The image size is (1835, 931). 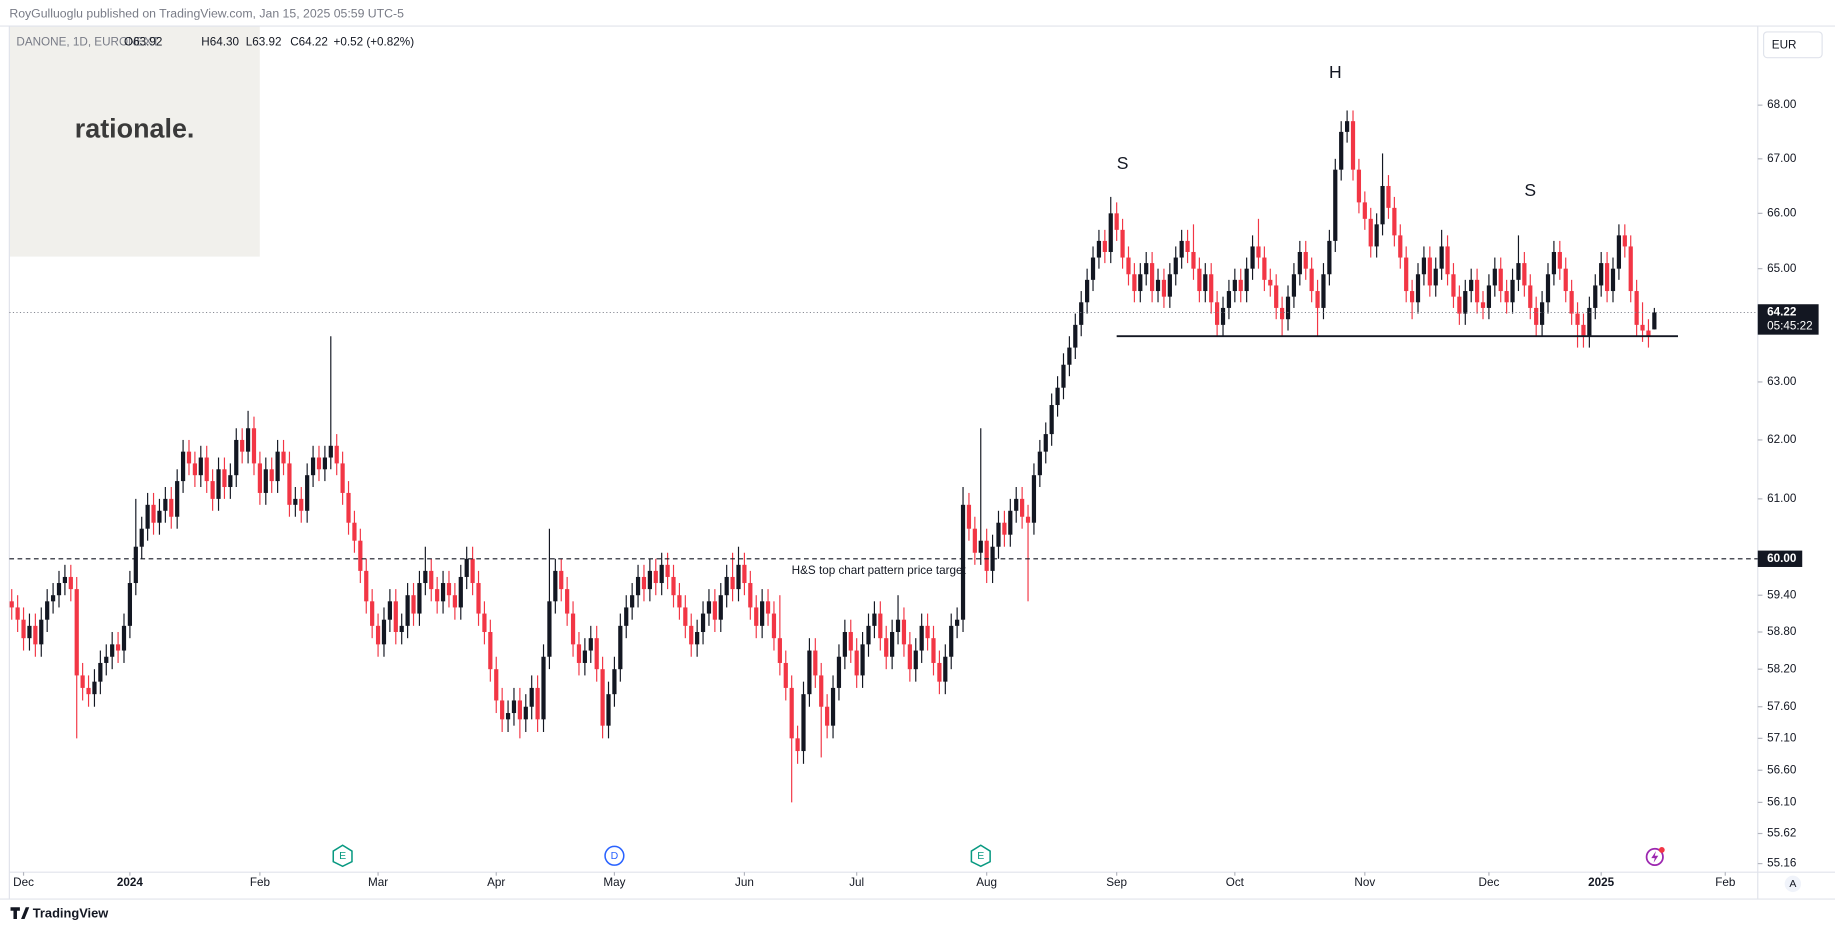 What do you see at coordinates (496, 882) in the screenshot?
I see `x-tick-label: Apr` at bounding box center [496, 882].